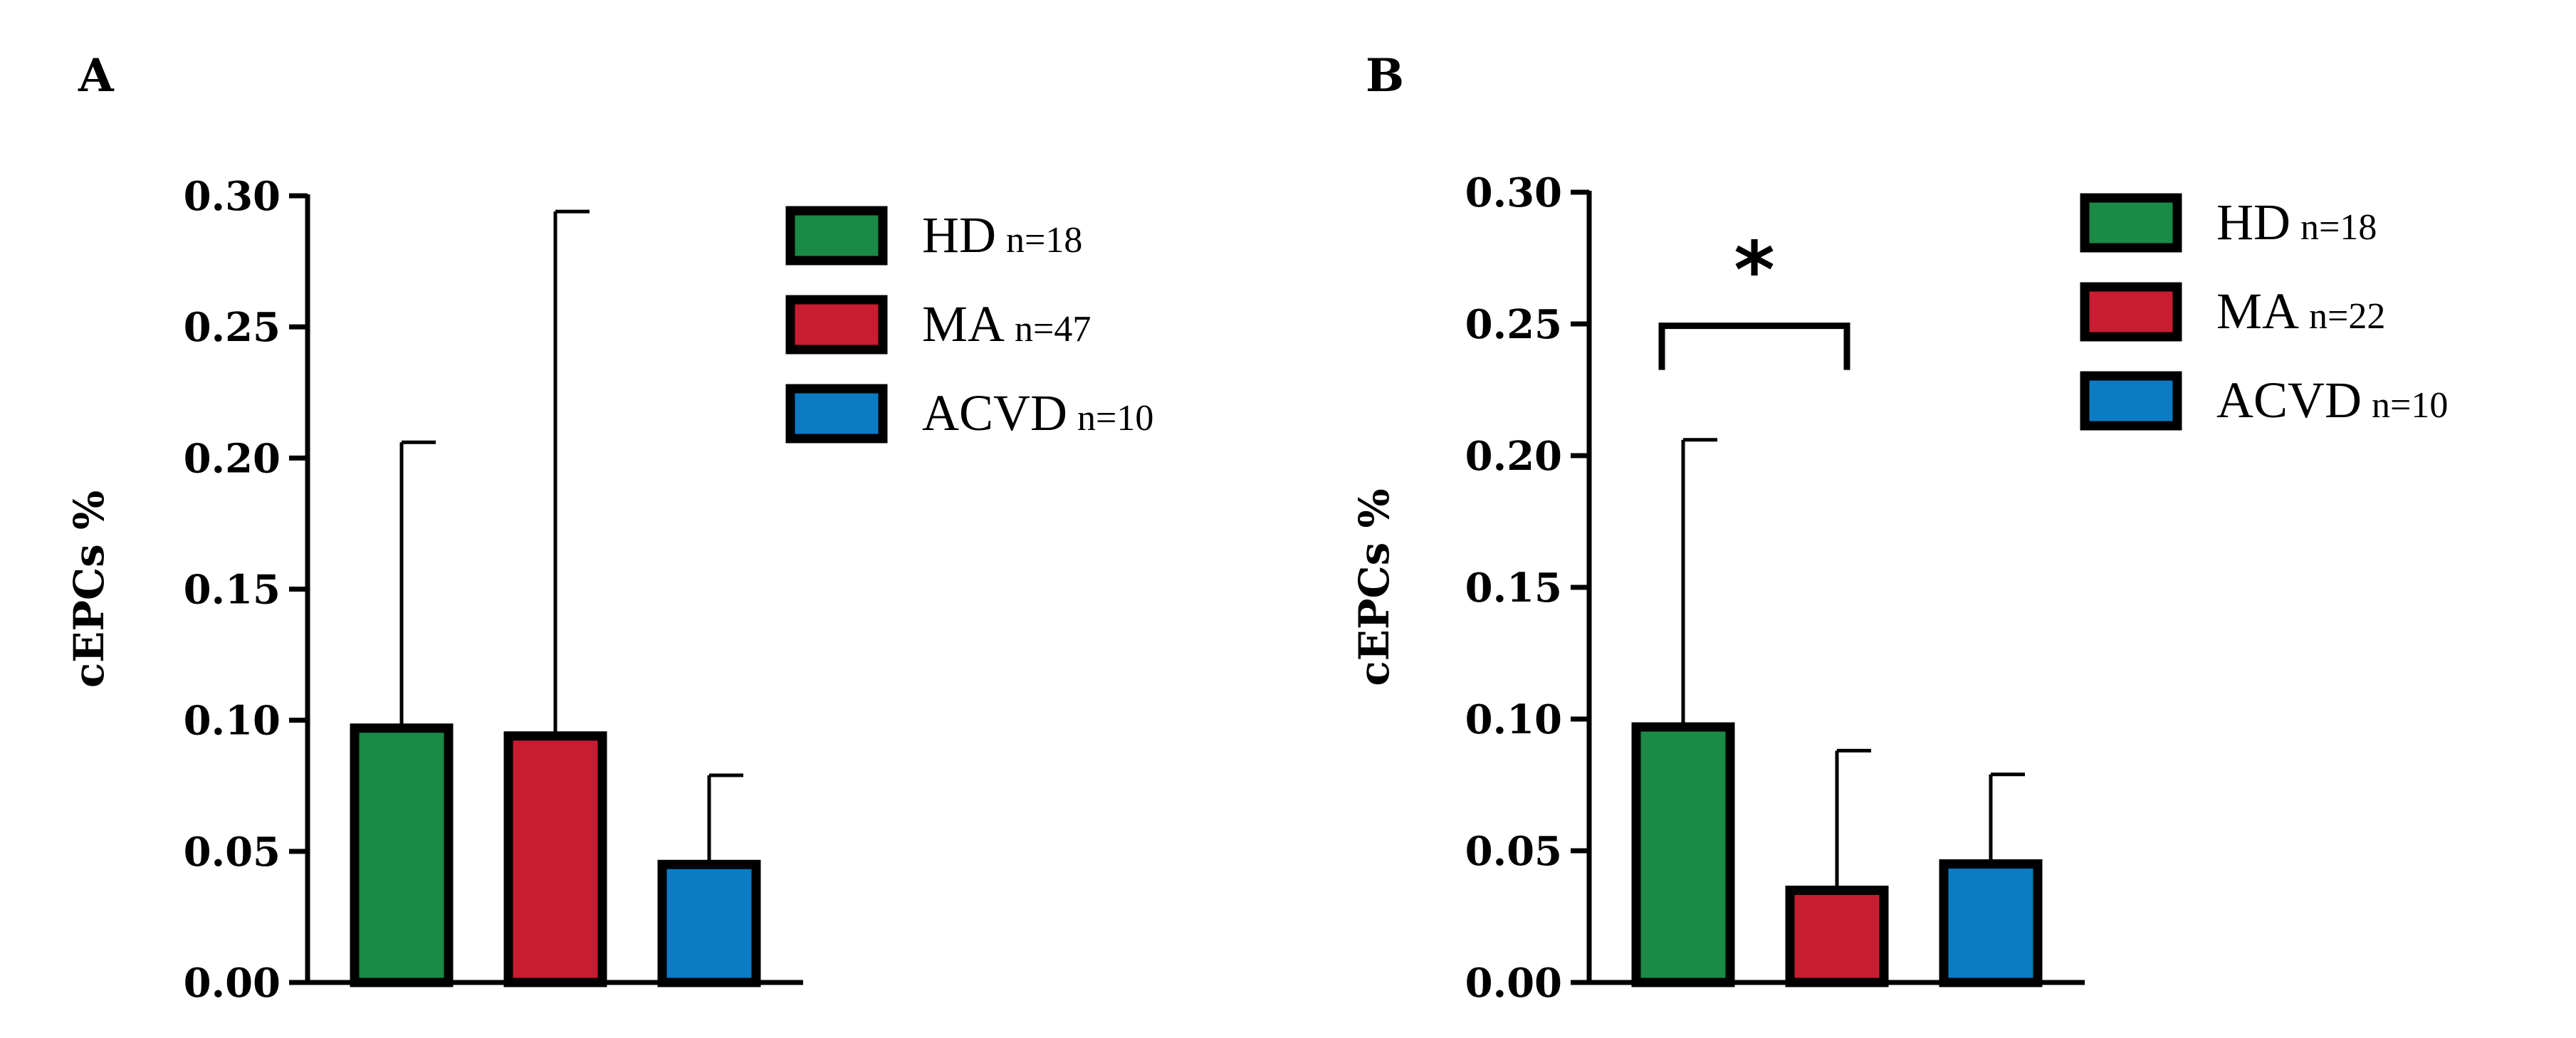 Image resolution: width=2576 pixels, height=1038 pixels. What do you see at coordinates (1754, 270) in the screenshot?
I see `significance-star: *` at bounding box center [1754, 270].